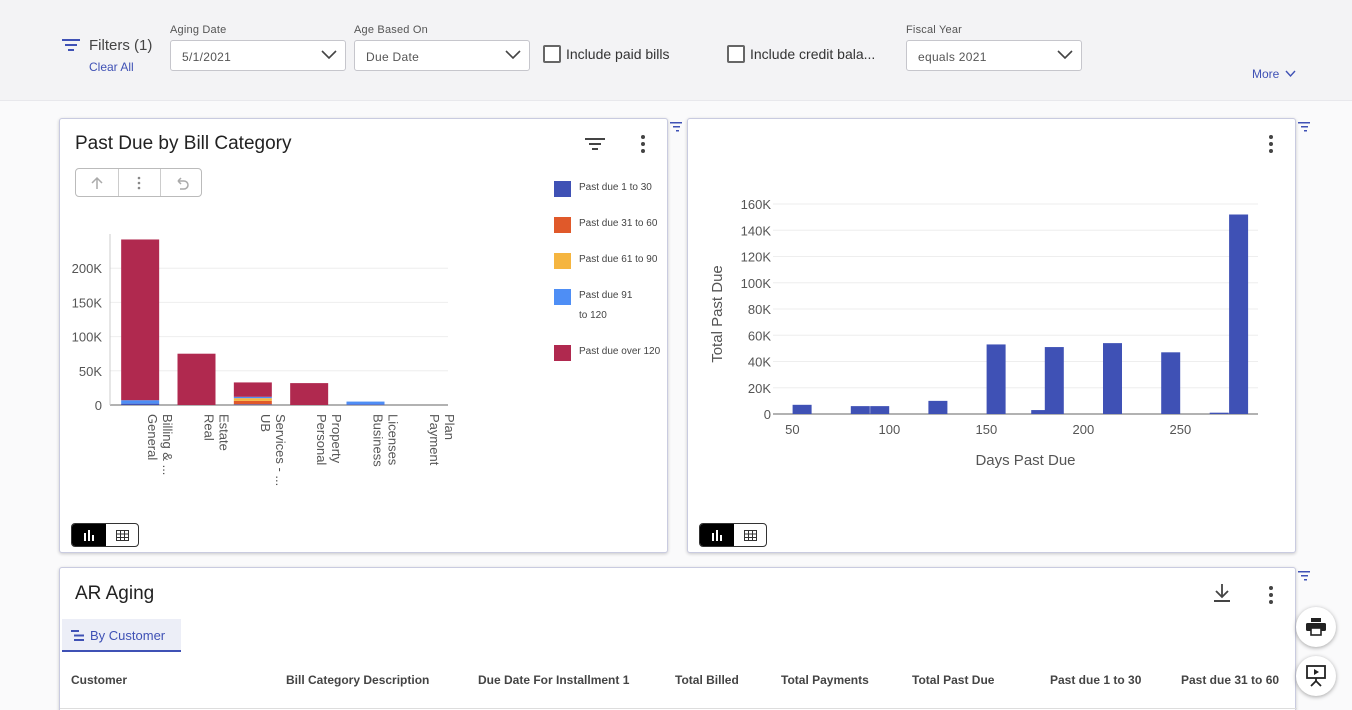 This screenshot has height=710, width=1352. Describe the element at coordinates (759, 388) in the screenshot. I see `y-tick-label: 20K` at that location.